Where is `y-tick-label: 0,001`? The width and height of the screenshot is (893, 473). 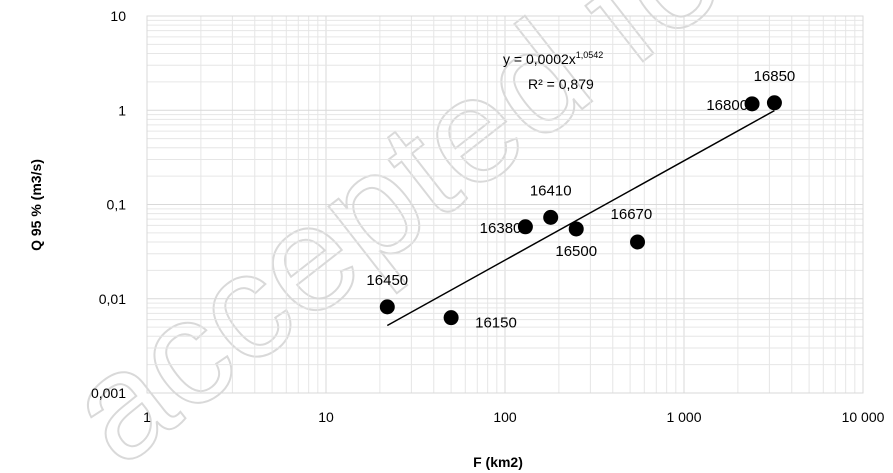 y-tick-label: 0,001 is located at coordinates (108, 393).